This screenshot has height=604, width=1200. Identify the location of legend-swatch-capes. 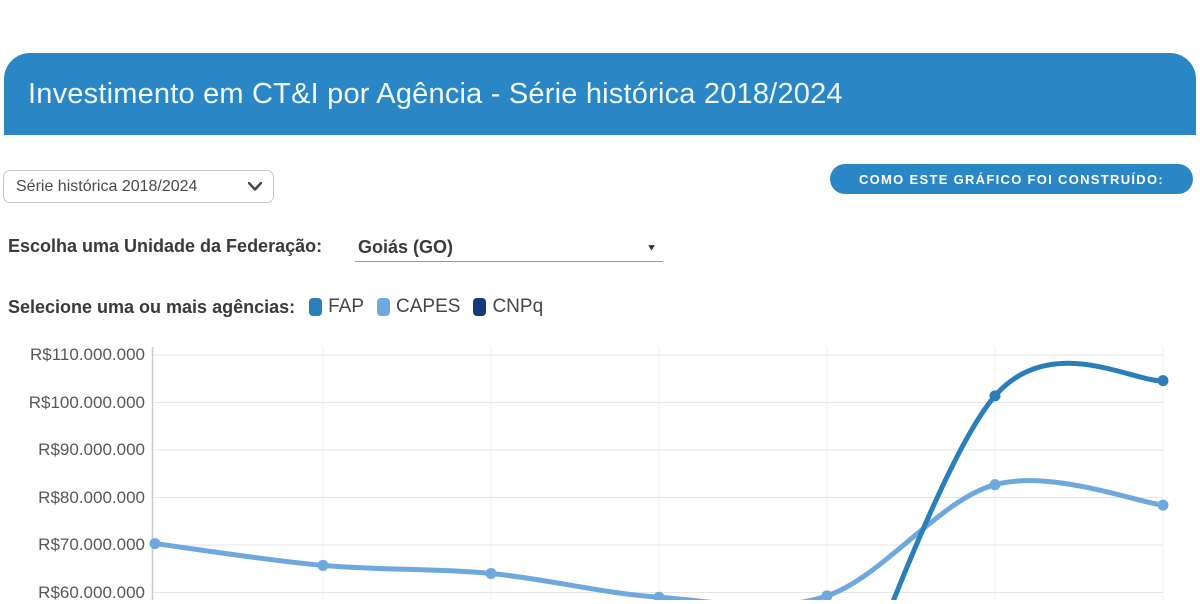
(384, 307).